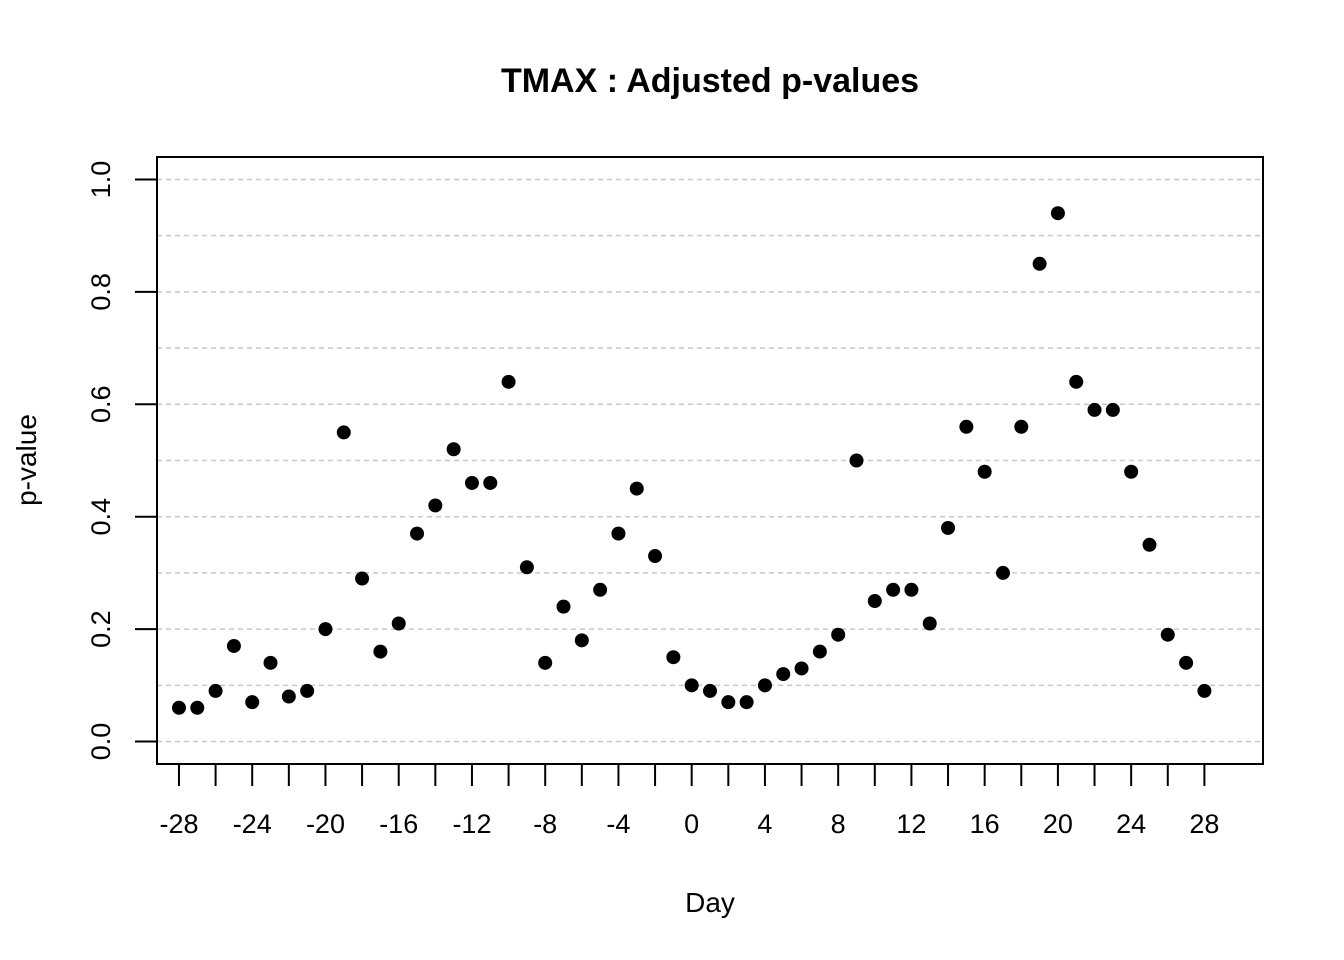 This screenshot has width=1344, height=960. Describe the element at coordinates (618, 824) in the screenshot. I see `x-tick-label: -4` at that location.